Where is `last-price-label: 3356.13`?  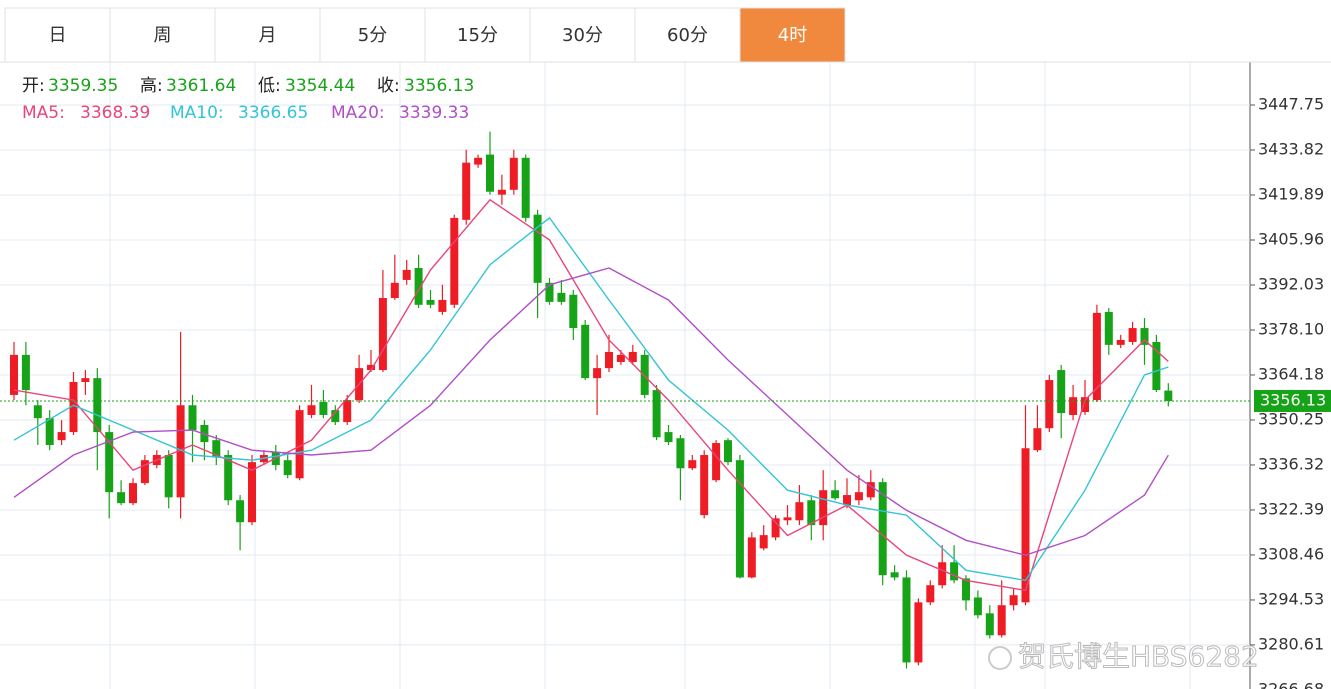 last-price-label: 3356.13 is located at coordinates (1293, 399).